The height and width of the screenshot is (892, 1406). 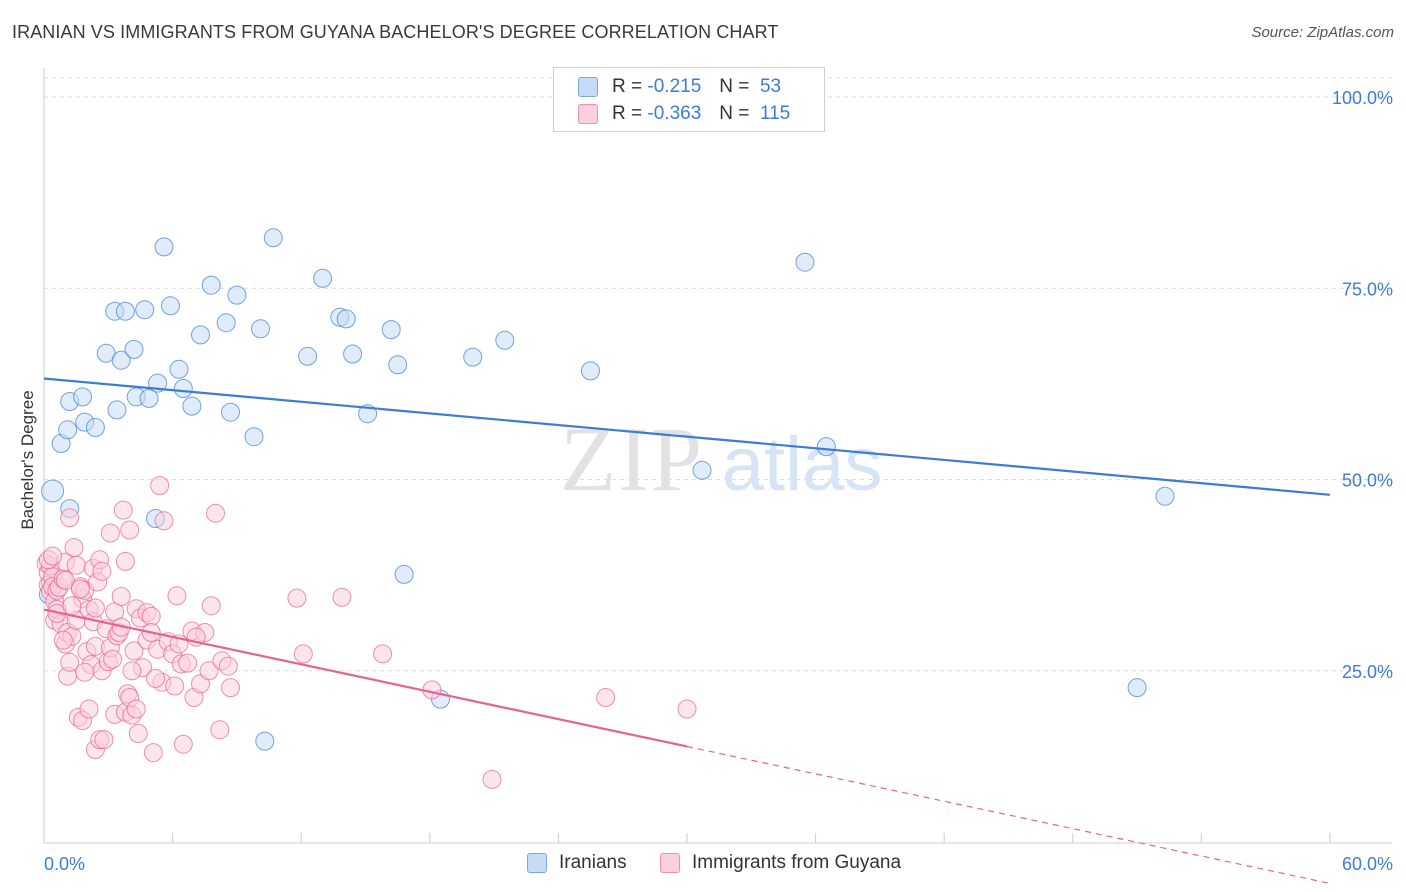 What do you see at coordinates (627, 113) in the screenshot?
I see `legend-r-label: R =` at bounding box center [627, 113].